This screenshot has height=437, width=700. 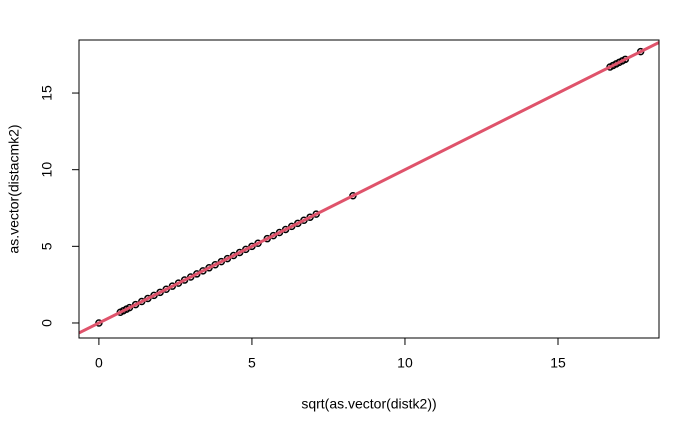 What do you see at coordinates (47, 93) in the screenshot?
I see `y-tick-label: 15` at bounding box center [47, 93].